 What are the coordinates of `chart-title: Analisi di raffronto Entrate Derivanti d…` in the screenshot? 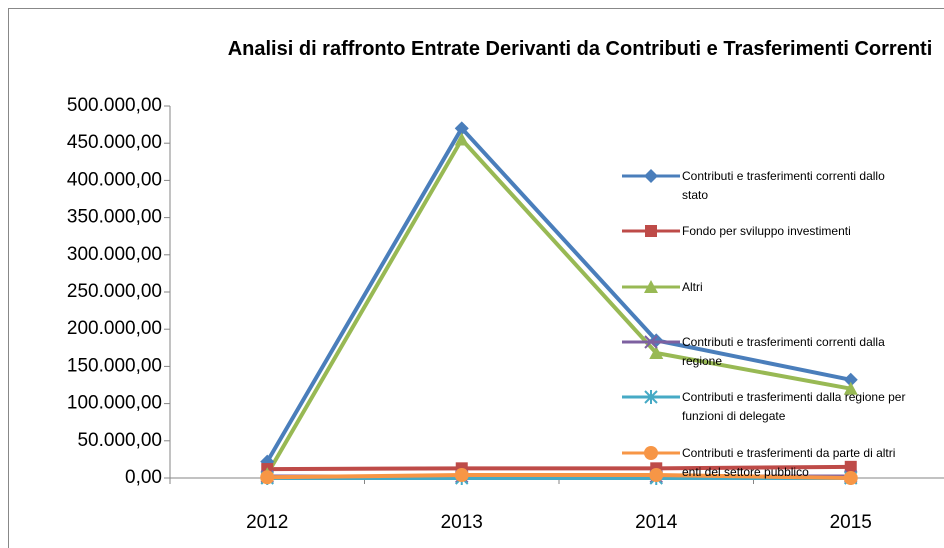 It's located at (580, 49).